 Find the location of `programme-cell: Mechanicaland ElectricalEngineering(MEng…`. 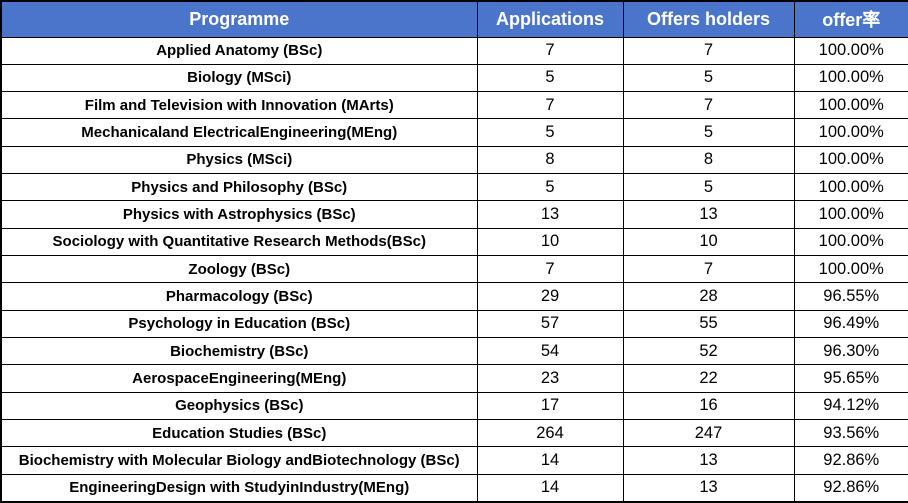

programme-cell: Mechanicaland ElectricalEngineering(MEng… is located at coordinates (239, 132).